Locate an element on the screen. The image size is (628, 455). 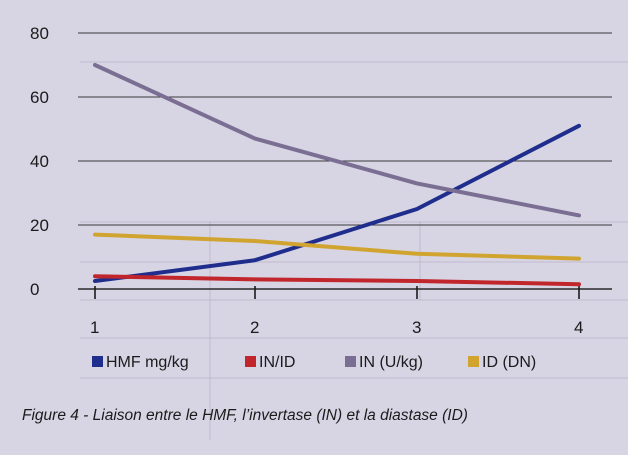
legend-swatch-in-id is located at coordinates (250, 361).